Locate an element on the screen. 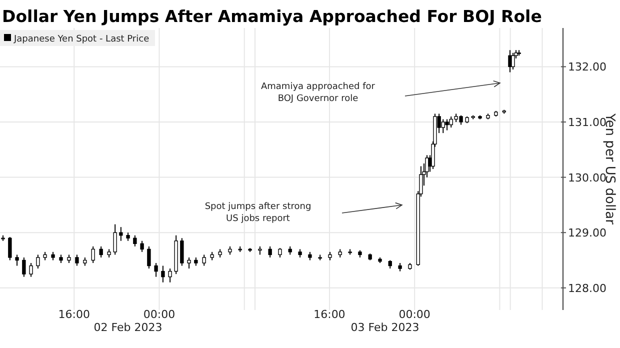  legend-label: Japanese Yen Spot - Last Price is located at coordinates (81, 39).